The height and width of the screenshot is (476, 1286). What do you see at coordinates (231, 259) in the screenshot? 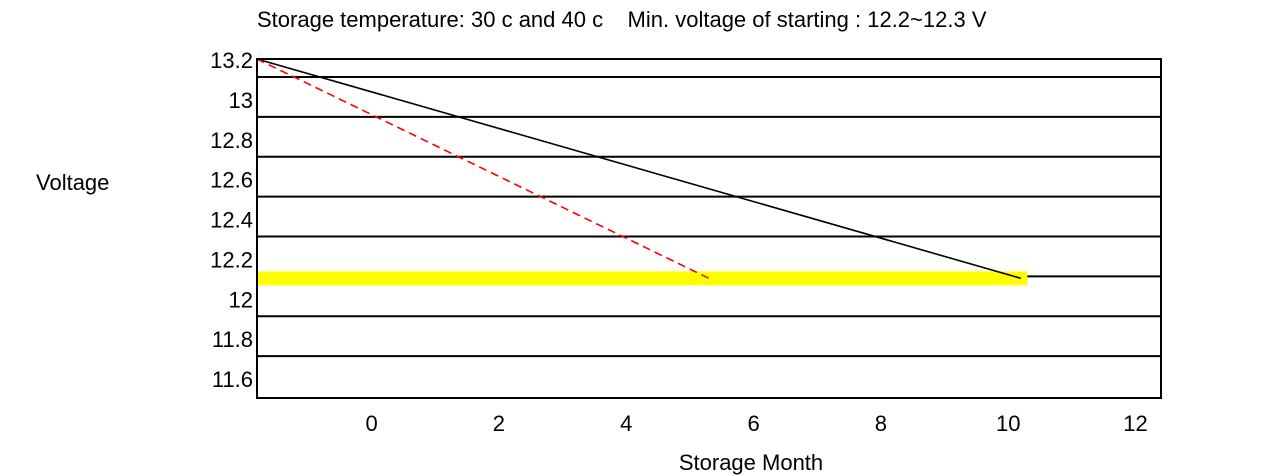
I see `y-tick-label: 12.2` at bounding box center [231, 259].